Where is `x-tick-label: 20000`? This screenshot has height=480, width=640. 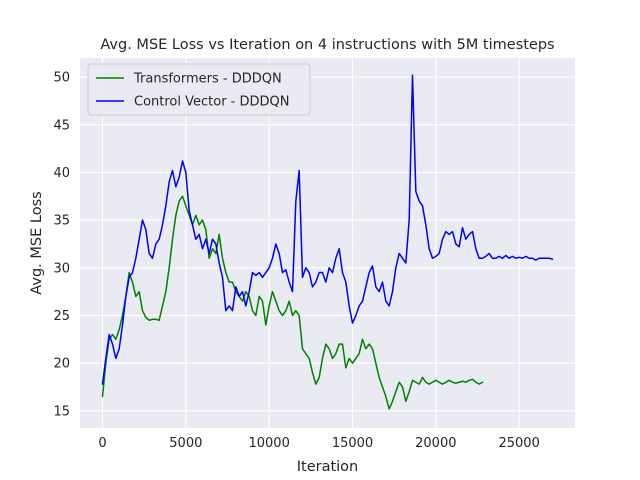 x-tick-label: 20000 is located at coordinates (435, 443).